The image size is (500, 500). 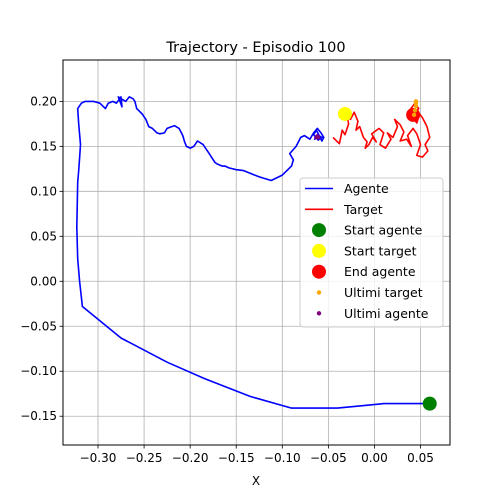 What do you see at coordinates (383, 292) in the screenshot?
I see `legend-label-ultimi-target: Ultimi target` at bounding box center [383, 292].